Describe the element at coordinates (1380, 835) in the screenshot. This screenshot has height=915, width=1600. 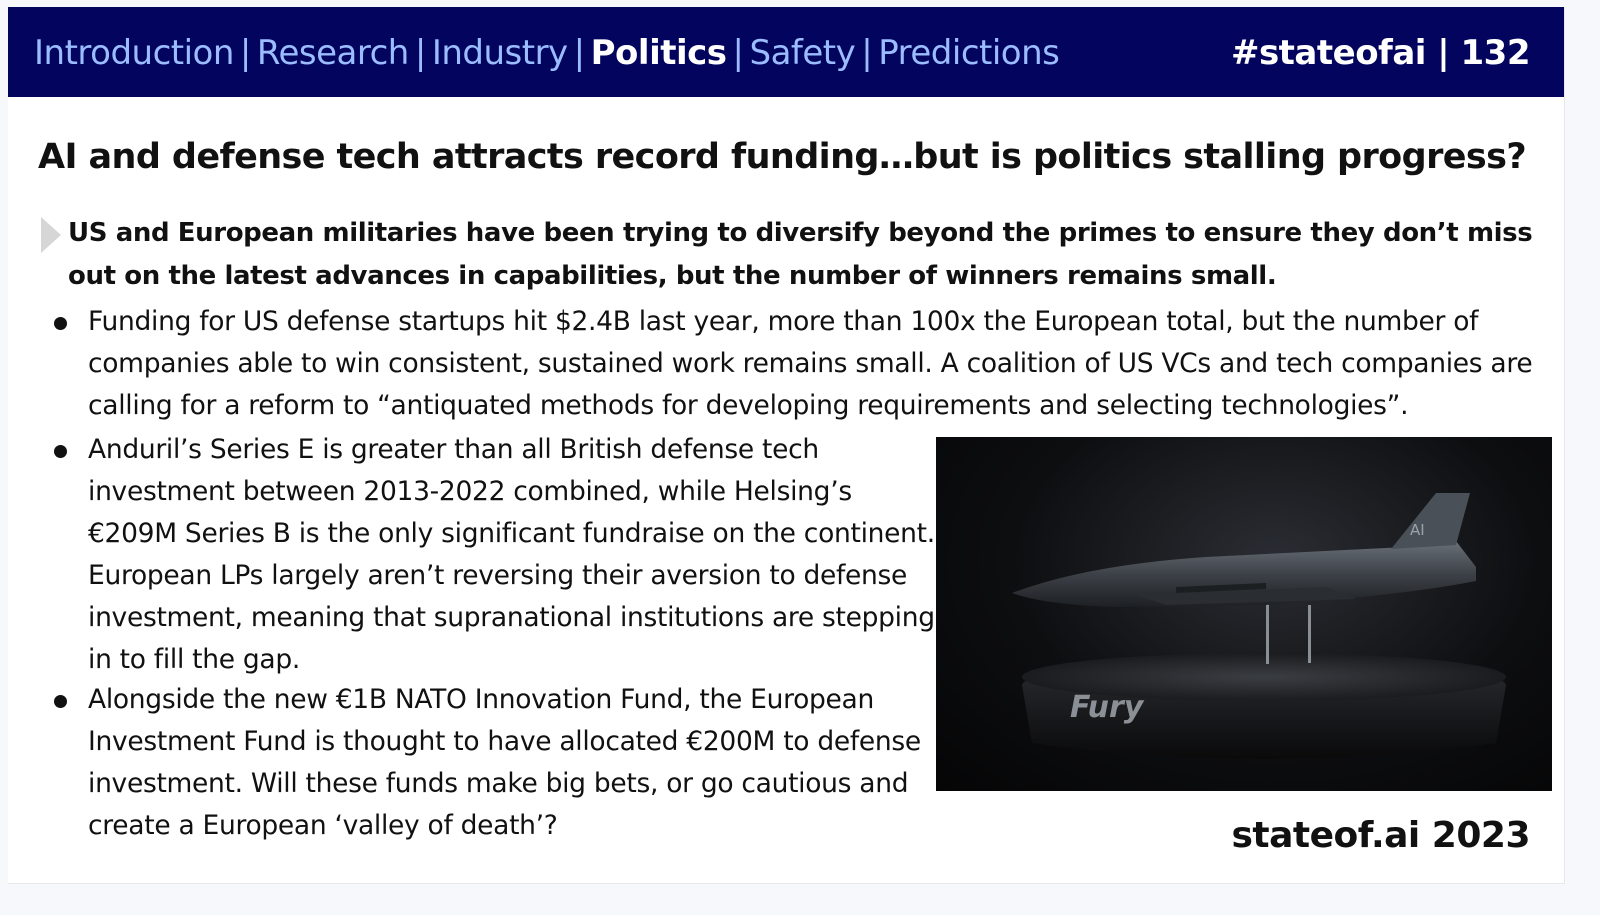
I see `footer-brand: stateof.ai 2023` at that location.